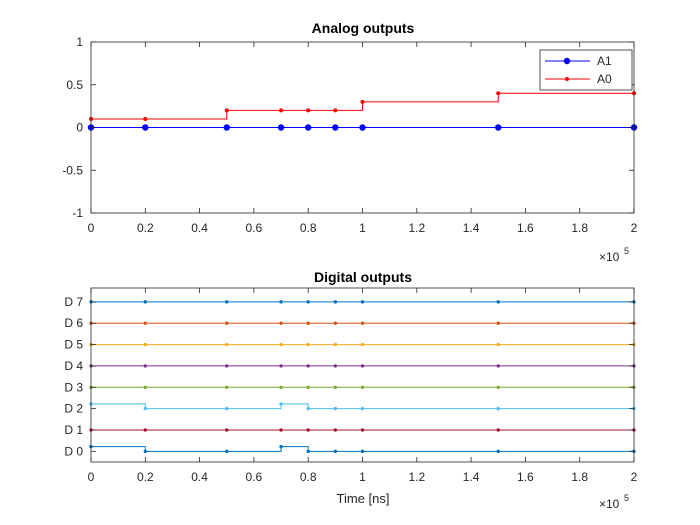 The width and height of the screenshot is (700, 525). I want to click on y-tick-label: -0.5, so click(72, 170).